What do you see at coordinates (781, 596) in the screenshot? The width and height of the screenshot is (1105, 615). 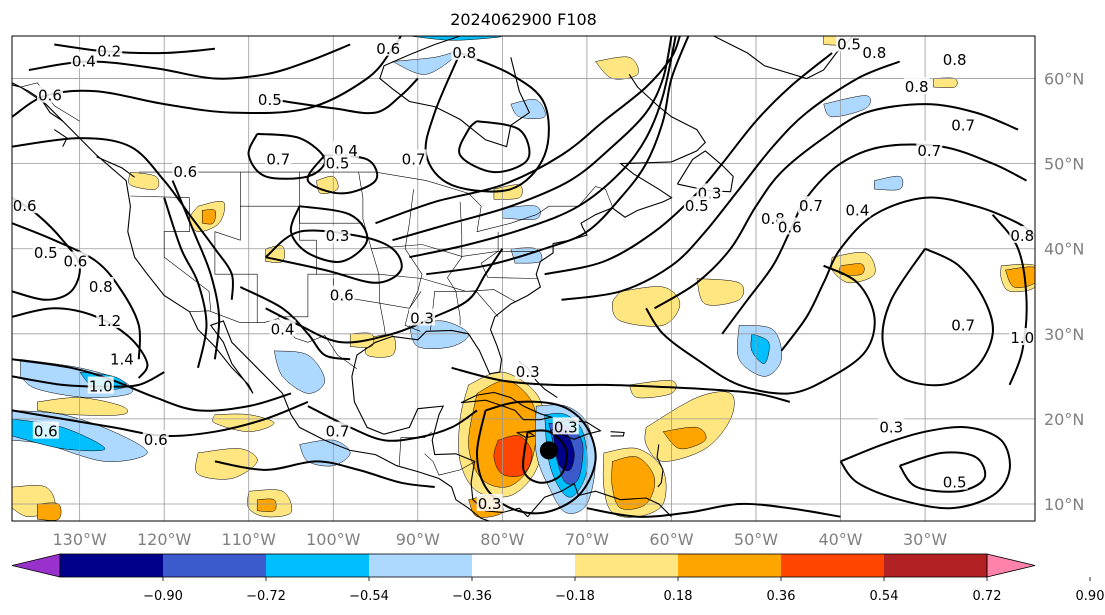 I see `colorbar-tick-label: 0.36` at bounding box center [781, 596].